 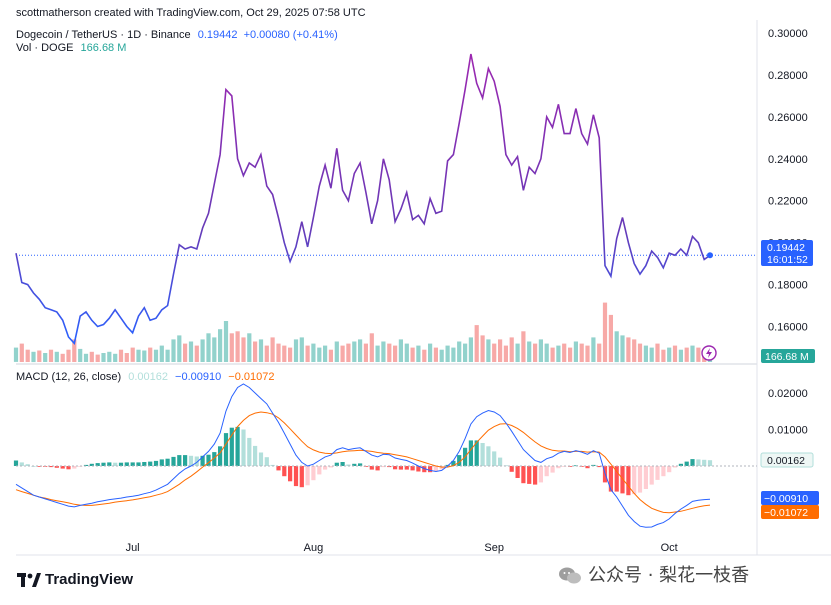 What do you see at coordinates (710, 255) in the screenshot?
I see `last-price-dot` at bounding box center [710, 255].